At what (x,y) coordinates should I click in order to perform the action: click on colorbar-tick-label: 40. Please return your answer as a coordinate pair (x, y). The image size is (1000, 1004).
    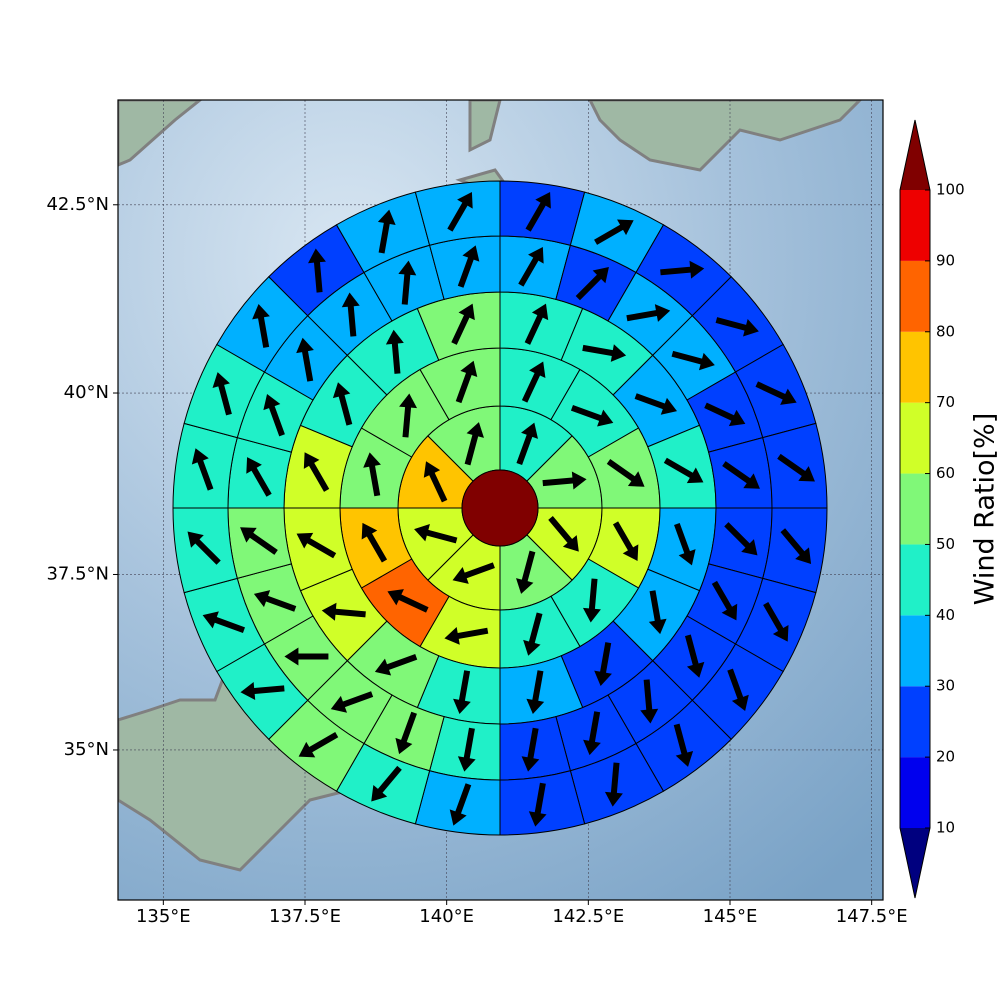
    Looking at the image, I should click on (945, 615).